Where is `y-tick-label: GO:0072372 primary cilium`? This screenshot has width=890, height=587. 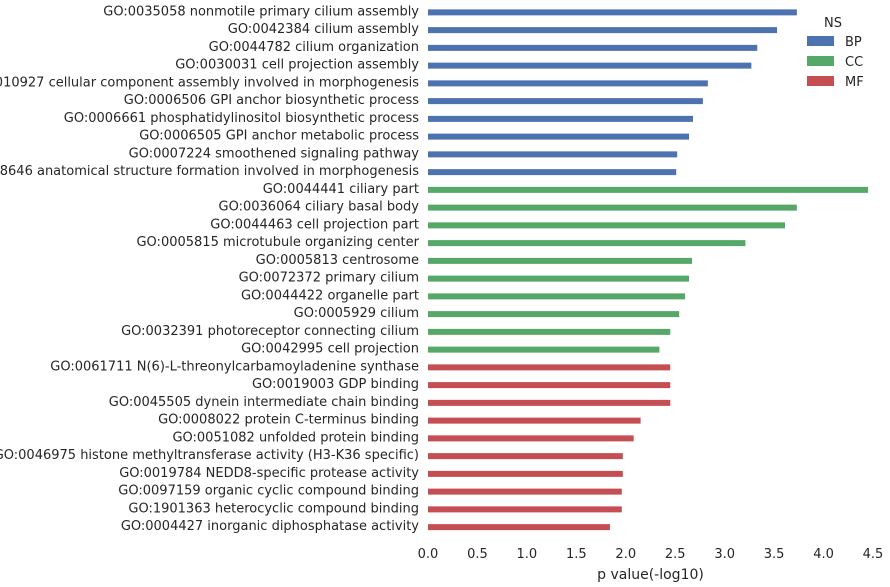
y-tick-label: GO:0072372 primary cilium is located at coordinates (329, 278).